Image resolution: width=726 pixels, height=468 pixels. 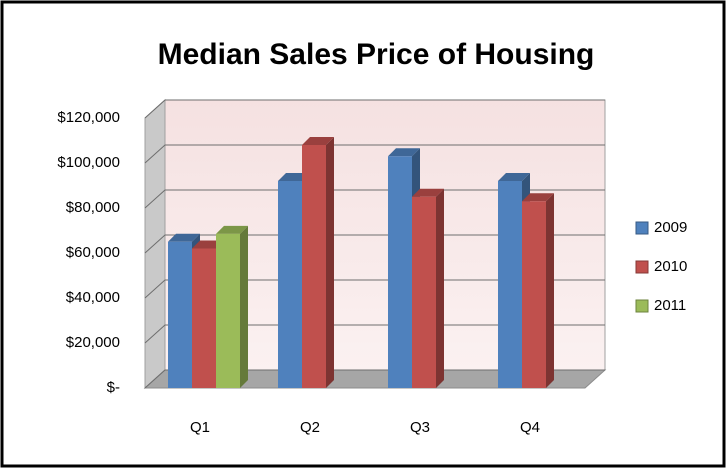 What do you see at coordinates (93, 207) in the screenshot?
I see `y-tick-label: $80,000` at bounding box center [93, 207].